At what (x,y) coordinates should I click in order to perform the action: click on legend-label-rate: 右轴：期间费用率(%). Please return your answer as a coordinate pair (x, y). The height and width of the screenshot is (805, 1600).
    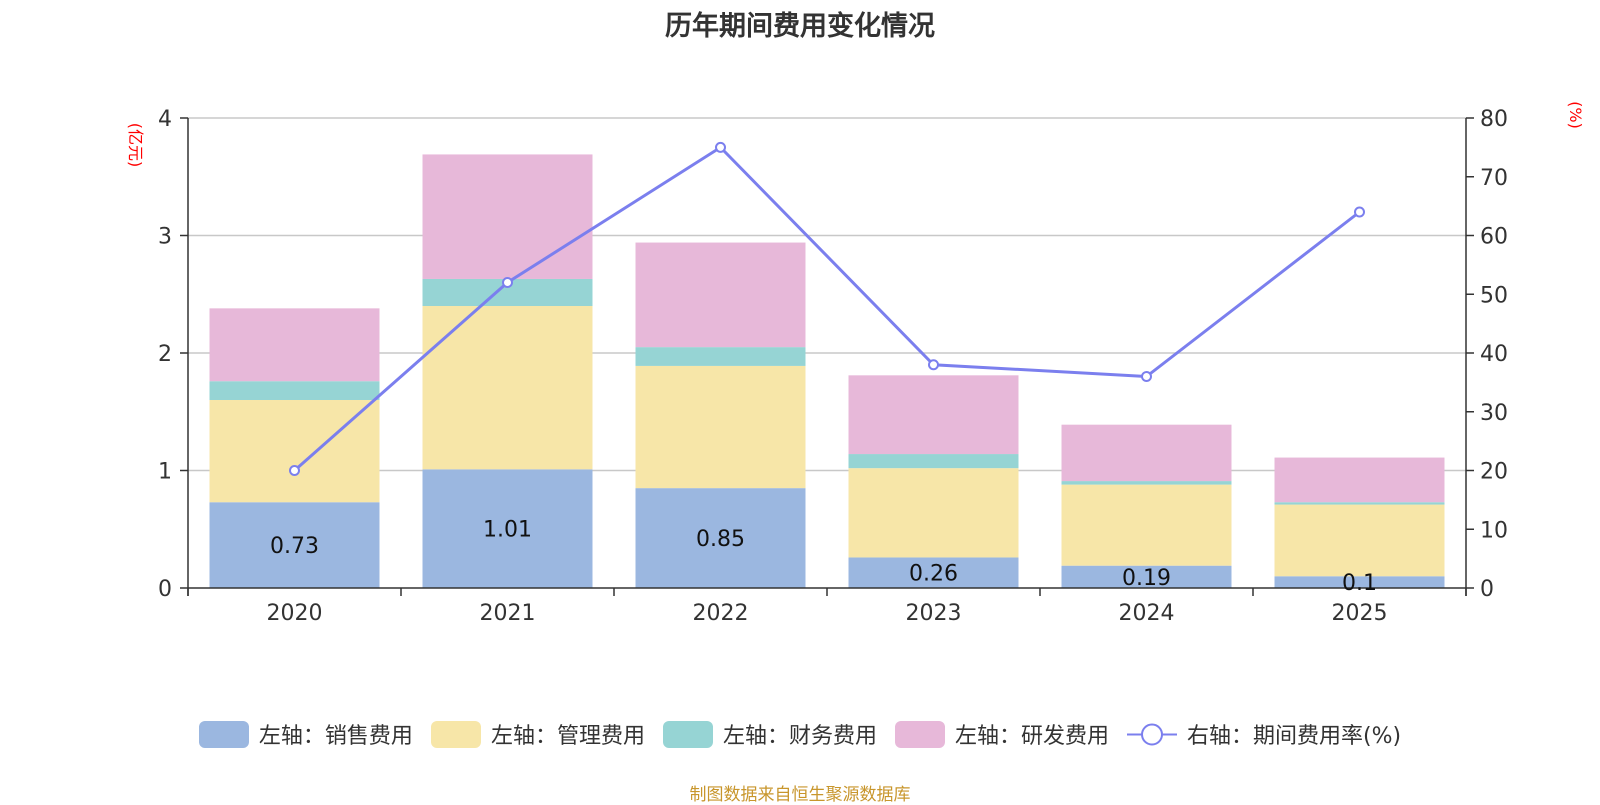
    Looking at the image, I should click on (1294, 736).